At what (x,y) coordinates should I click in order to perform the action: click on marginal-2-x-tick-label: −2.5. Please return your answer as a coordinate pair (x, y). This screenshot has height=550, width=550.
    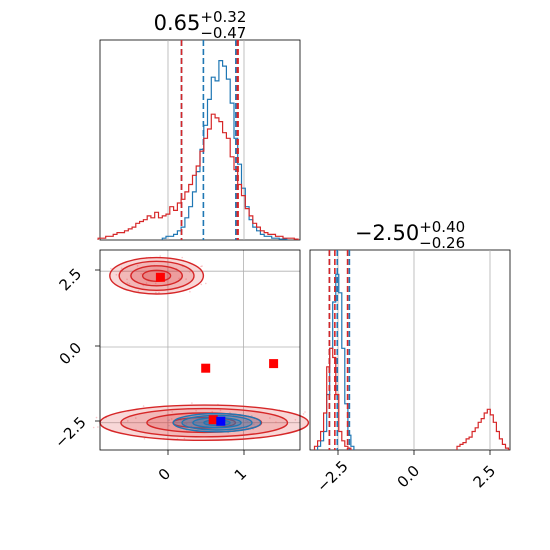
    Looking at the image, I should click on (332, 476).